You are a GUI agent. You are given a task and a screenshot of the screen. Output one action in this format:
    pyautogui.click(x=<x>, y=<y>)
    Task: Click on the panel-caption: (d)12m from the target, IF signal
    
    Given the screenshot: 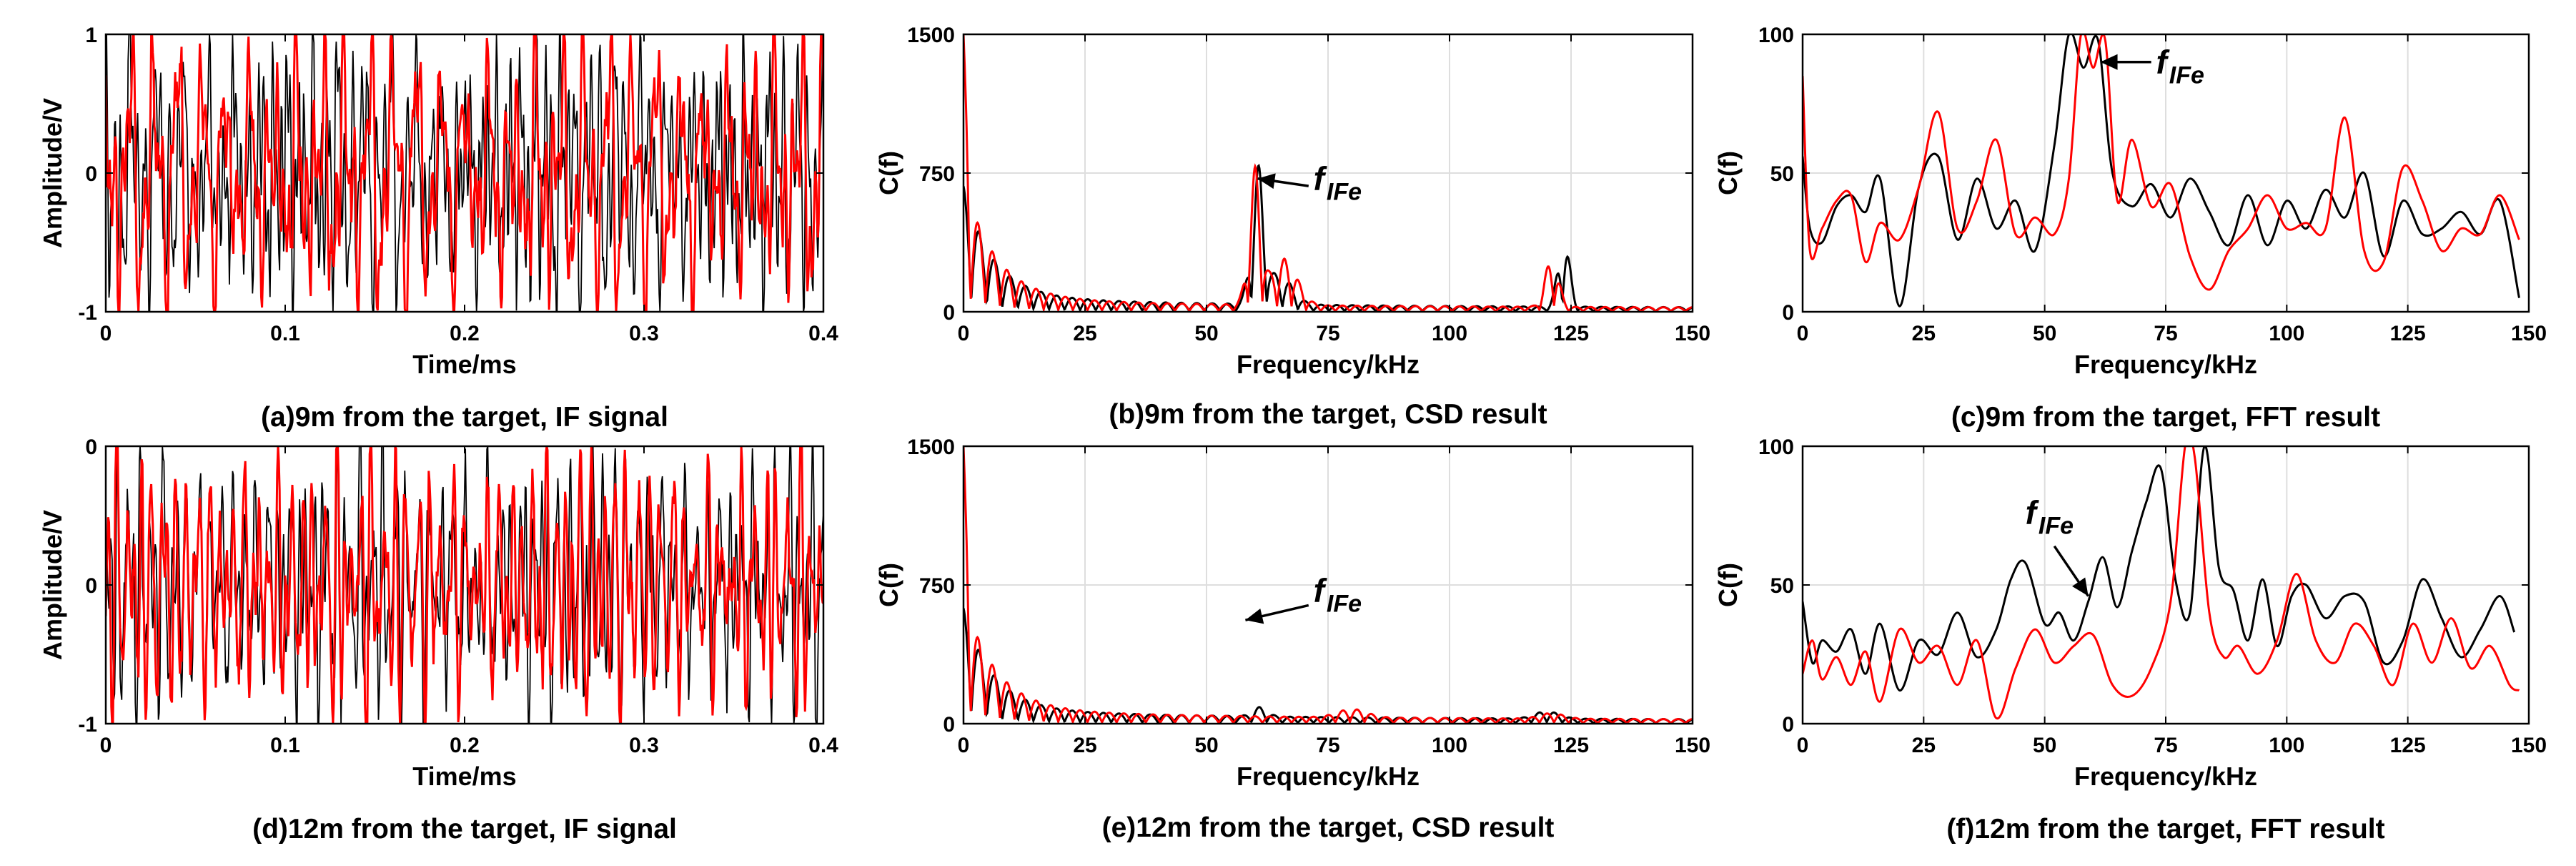 What is the action you would take?
    pyautogui.click(x=464, y=830)
    